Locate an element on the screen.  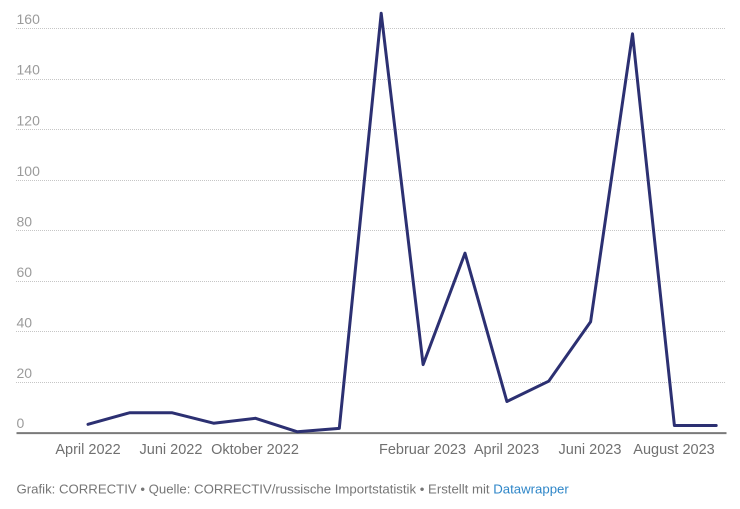
svg-text: 20 is located at coordinates (25, 373).